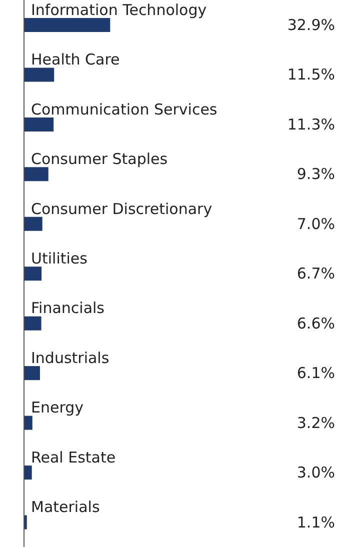 The width and height of the screenshot is (360, 547). Describe the element at coordinates (311, 124) in the screenshot. I see `data-label: 11.3%` at that location.